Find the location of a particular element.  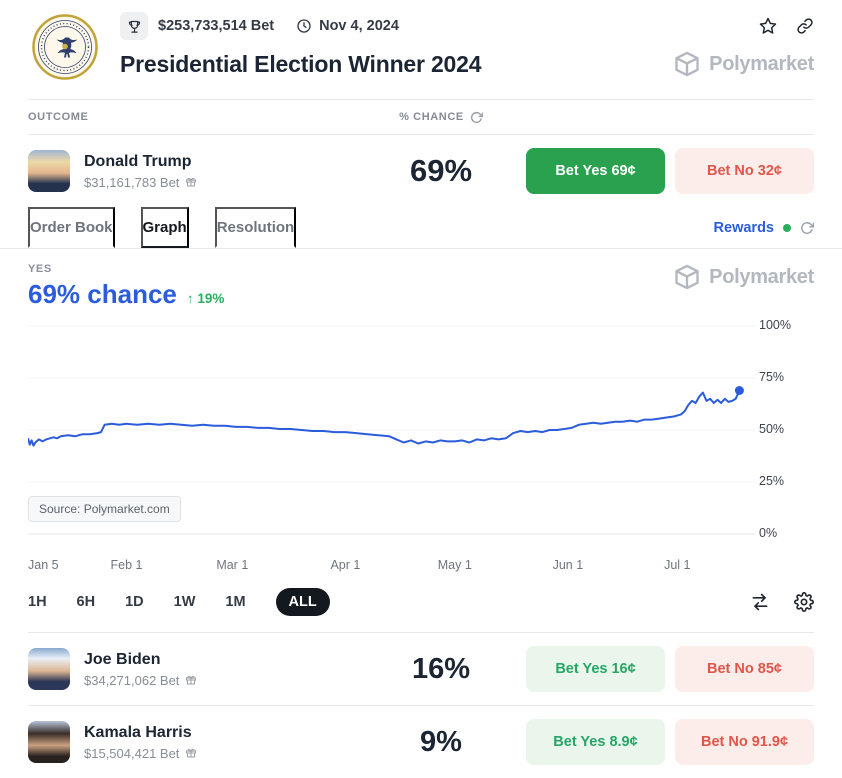

chance-column-header: % CHANCE is located at coordinates (431, 117).